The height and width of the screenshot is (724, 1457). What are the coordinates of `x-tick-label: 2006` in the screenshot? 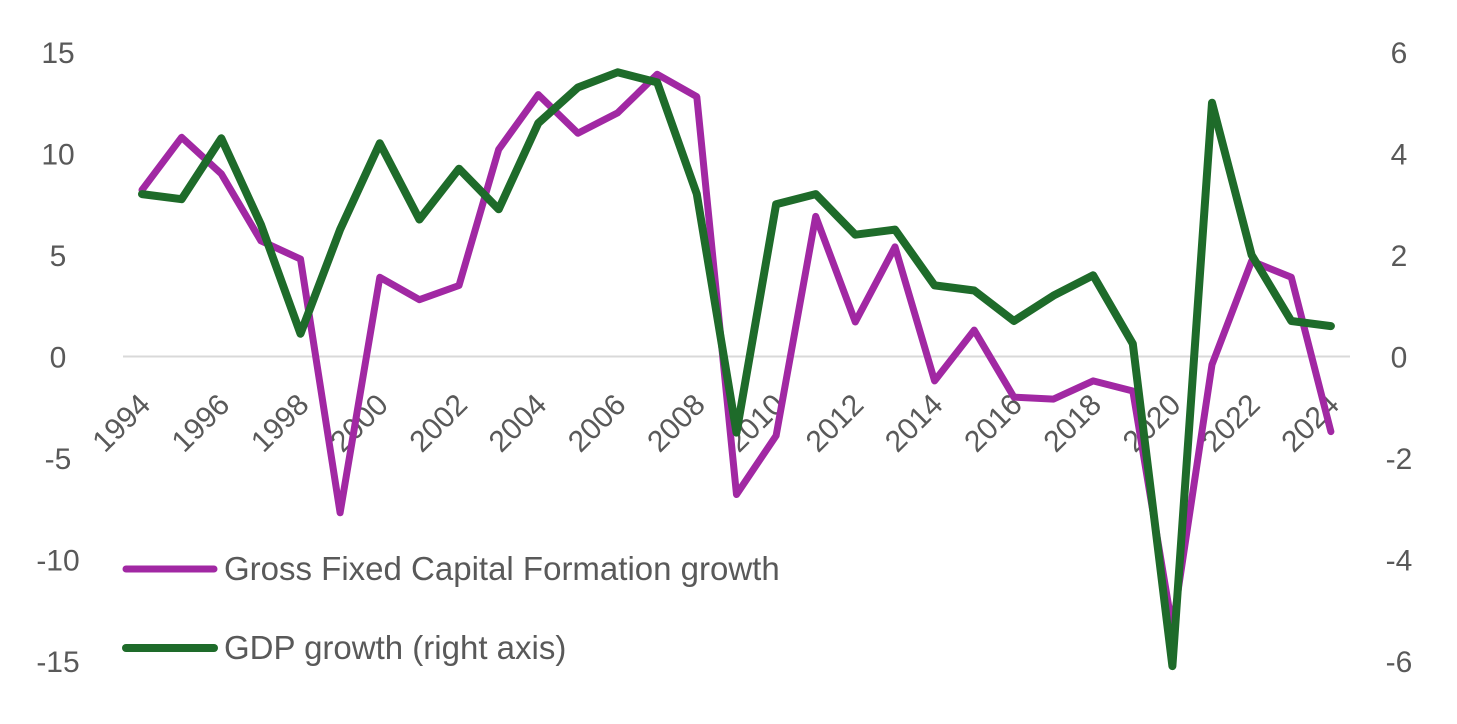 It's located at (597, 423).